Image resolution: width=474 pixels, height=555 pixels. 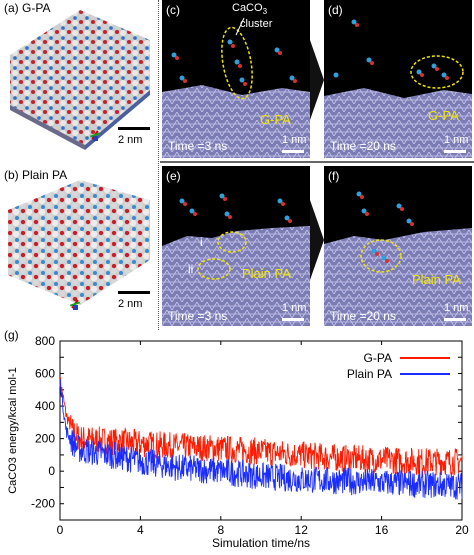 What do you see at coordinates (45, 341) in the screenshot?
I see `y-tick-label: 800` at bounding box center [45, 341].